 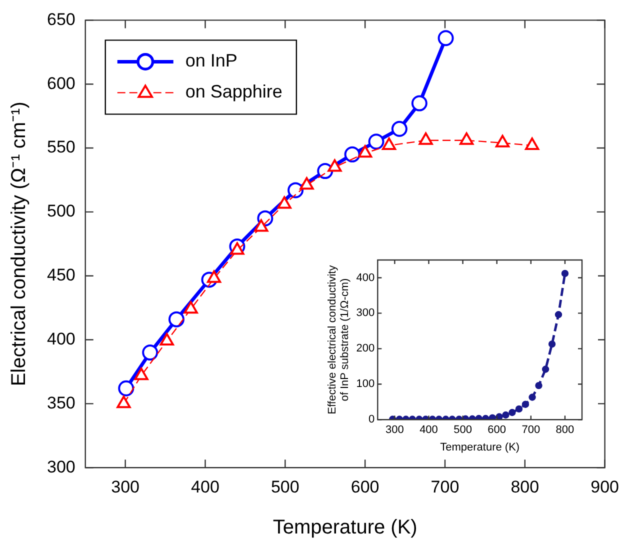 What do you see at coordinates (605, 486) in the screenshot?
I see `x-tick-label: 900` at bounding box center [605, 486].